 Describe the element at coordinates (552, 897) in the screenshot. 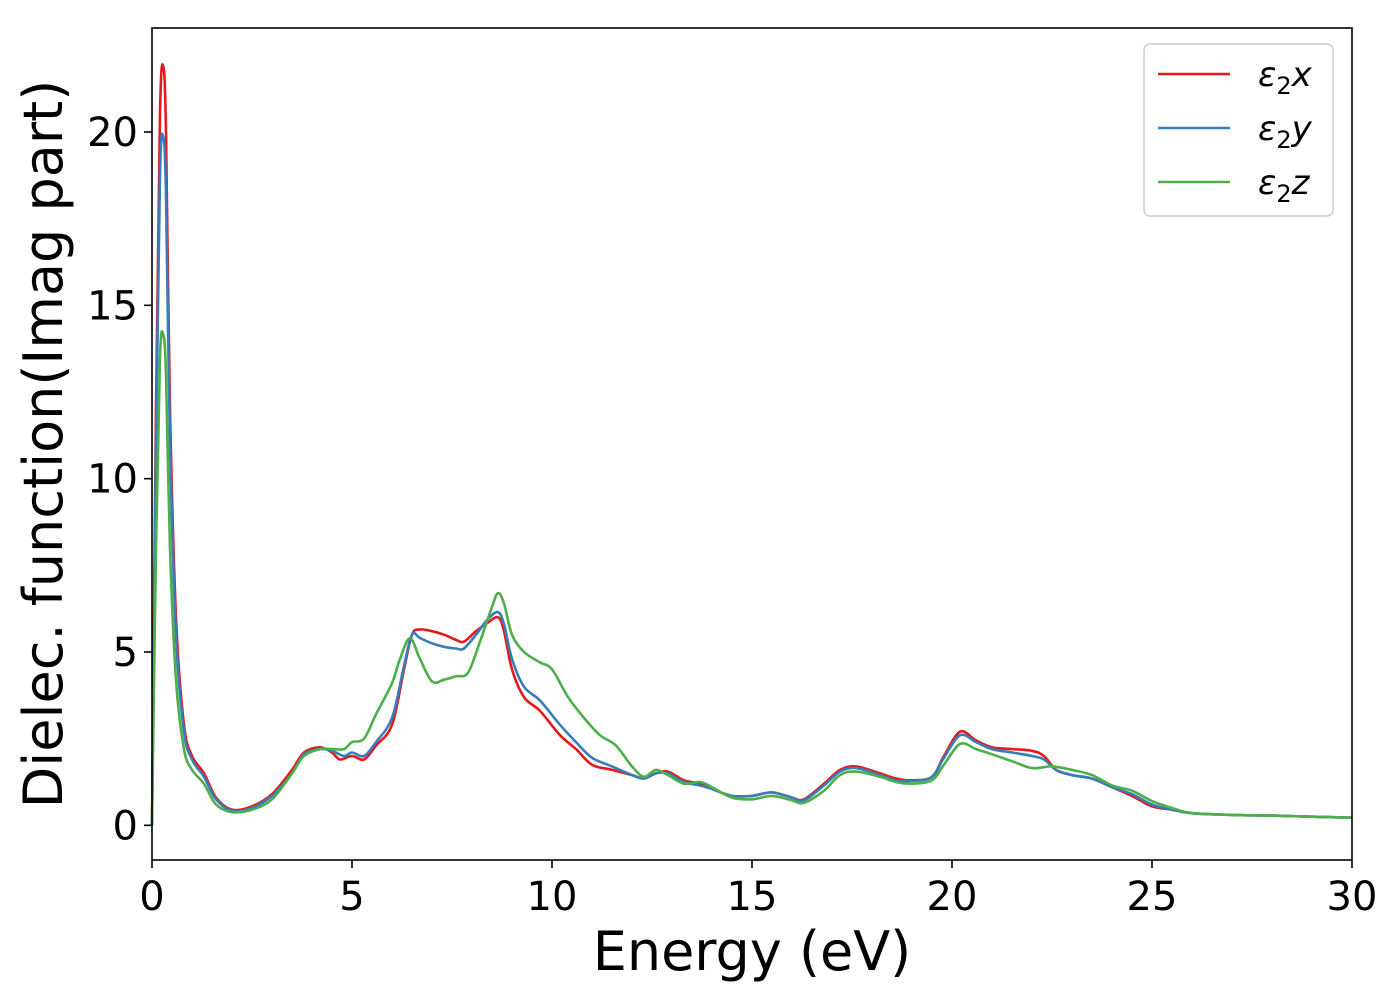

I see `x-tick-label: 10` at that location.